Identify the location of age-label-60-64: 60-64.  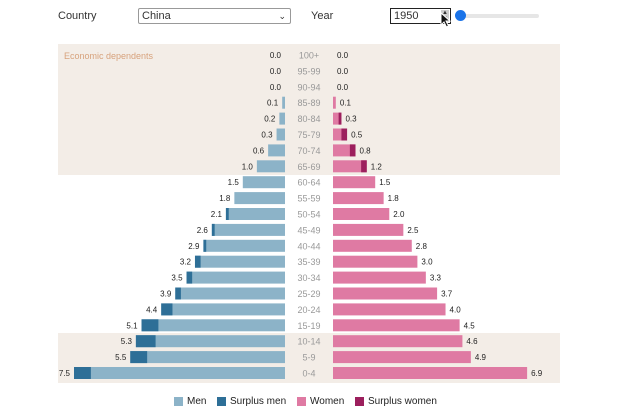
(308, 183).